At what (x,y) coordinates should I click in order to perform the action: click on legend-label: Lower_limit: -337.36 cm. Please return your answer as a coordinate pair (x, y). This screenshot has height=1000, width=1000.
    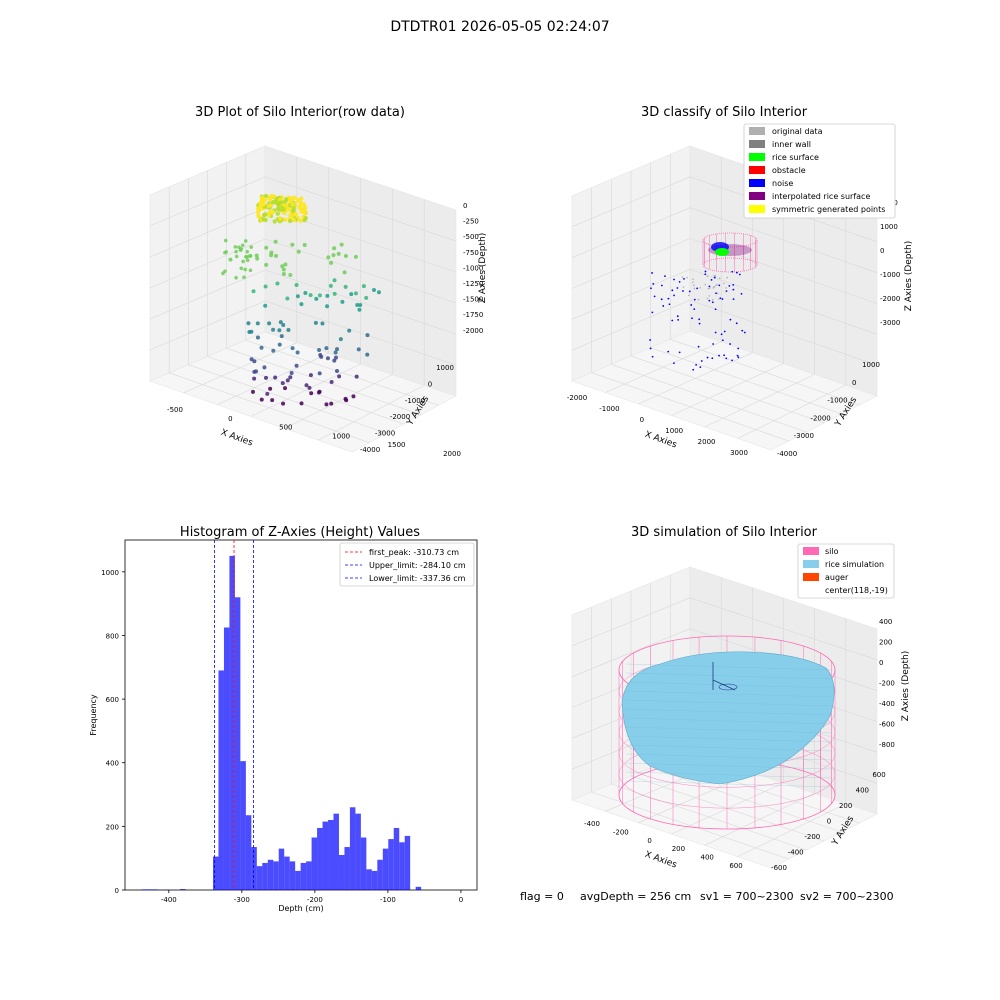
    Looking at the image, I should click on (417, 578).